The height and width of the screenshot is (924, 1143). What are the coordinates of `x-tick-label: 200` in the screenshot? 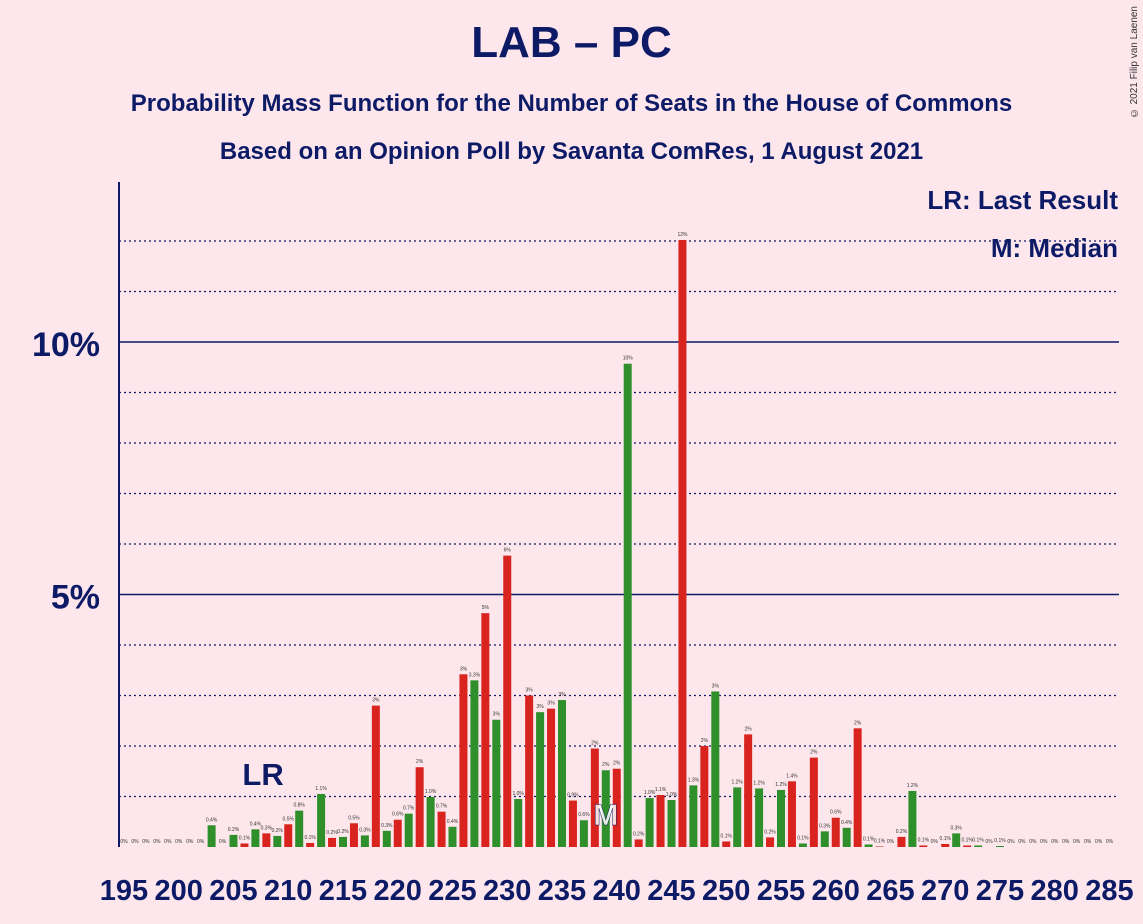 It's located at (179, 891).